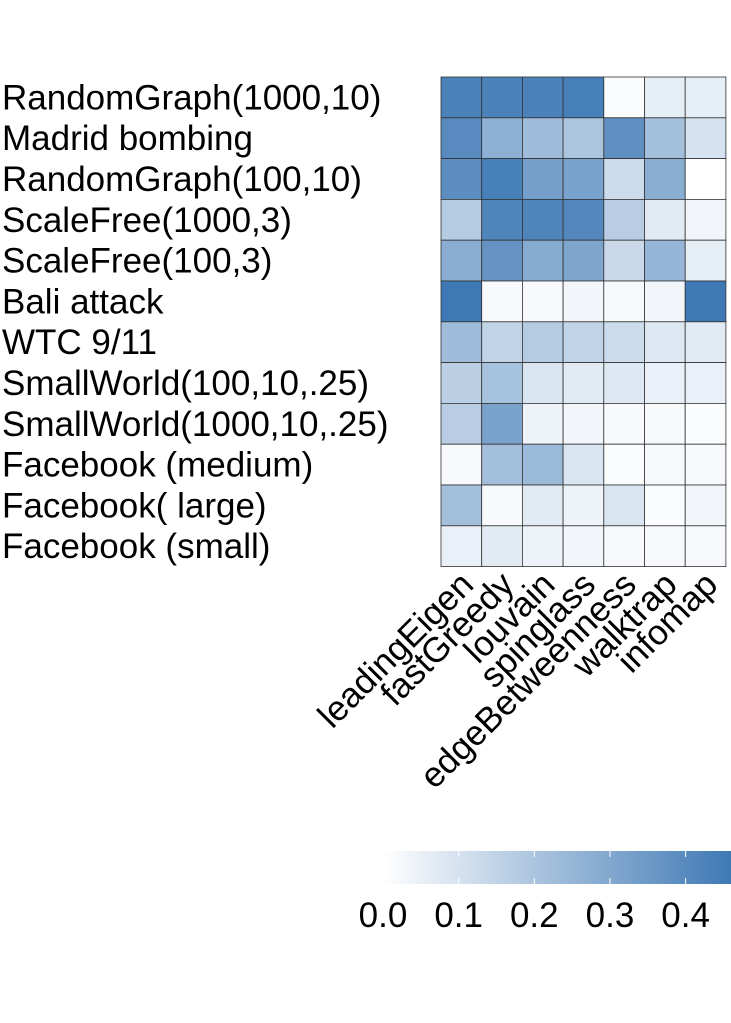 The width and height of the screenshot is (731, 1023). What do you see at coordinates (185, 383) in the screenshot?
I see `row-label: SmallWorld(100,10,.25)` at bounding box center [185, 383].